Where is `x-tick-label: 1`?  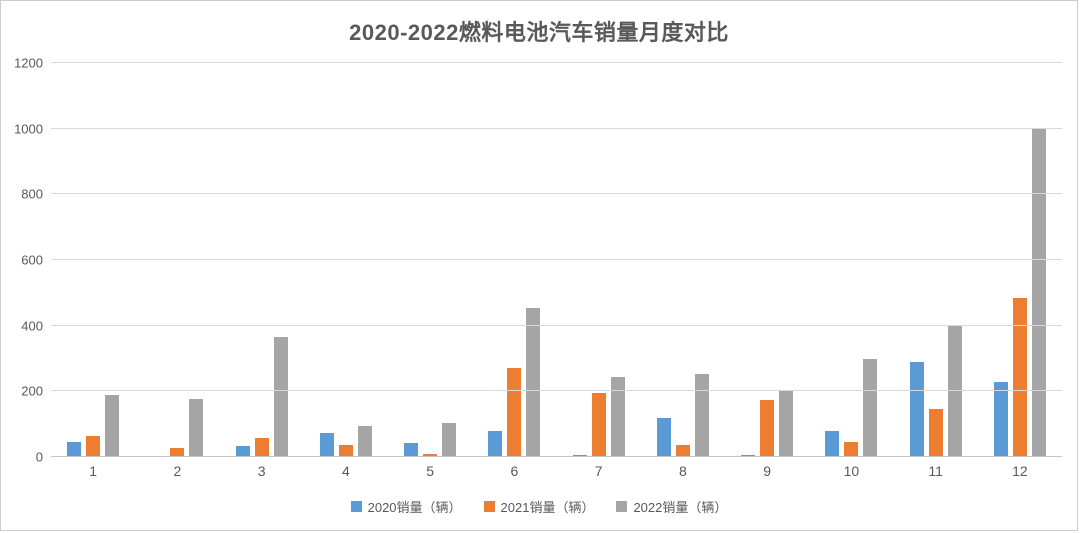
x-tick-label: 1 is located at coordinates (93, 471).